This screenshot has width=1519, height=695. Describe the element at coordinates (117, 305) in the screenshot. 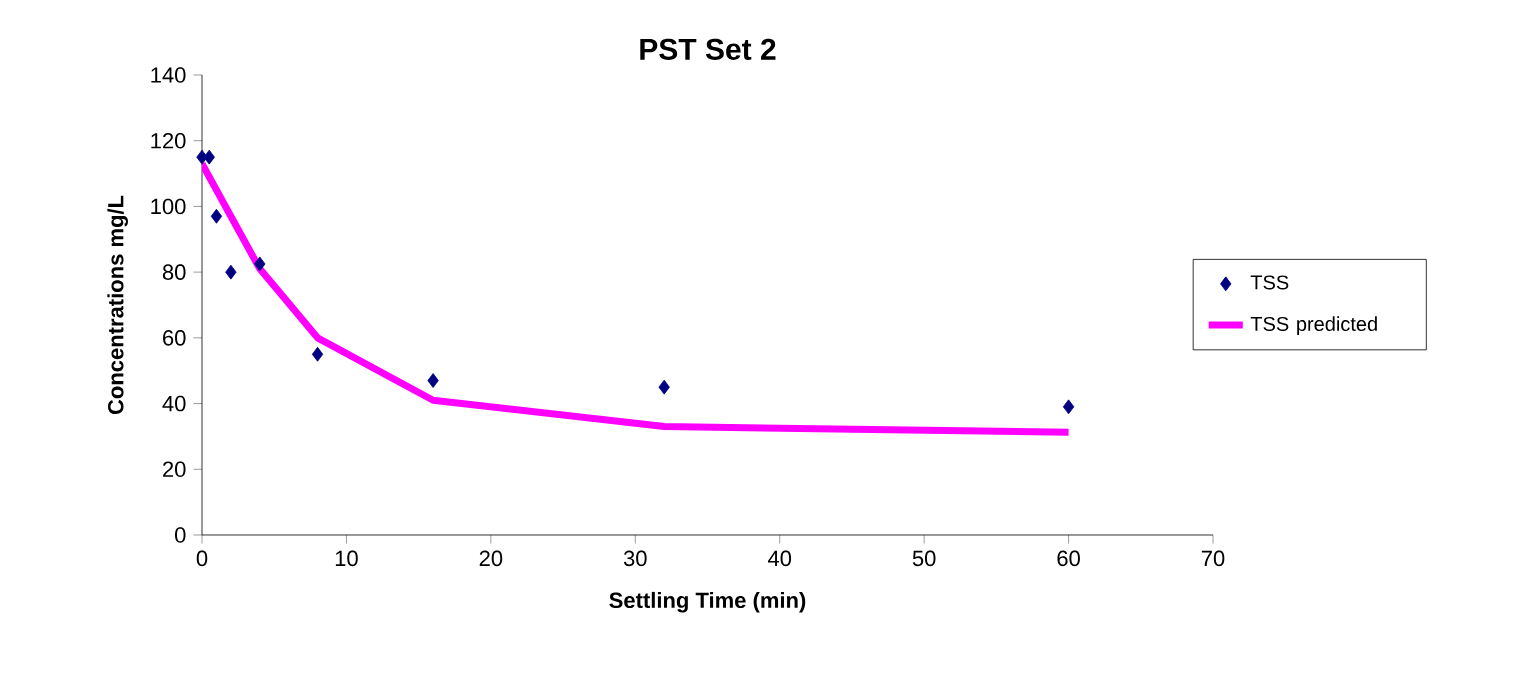

I see `y-axis-title: Concentrations mg/L` at that location.